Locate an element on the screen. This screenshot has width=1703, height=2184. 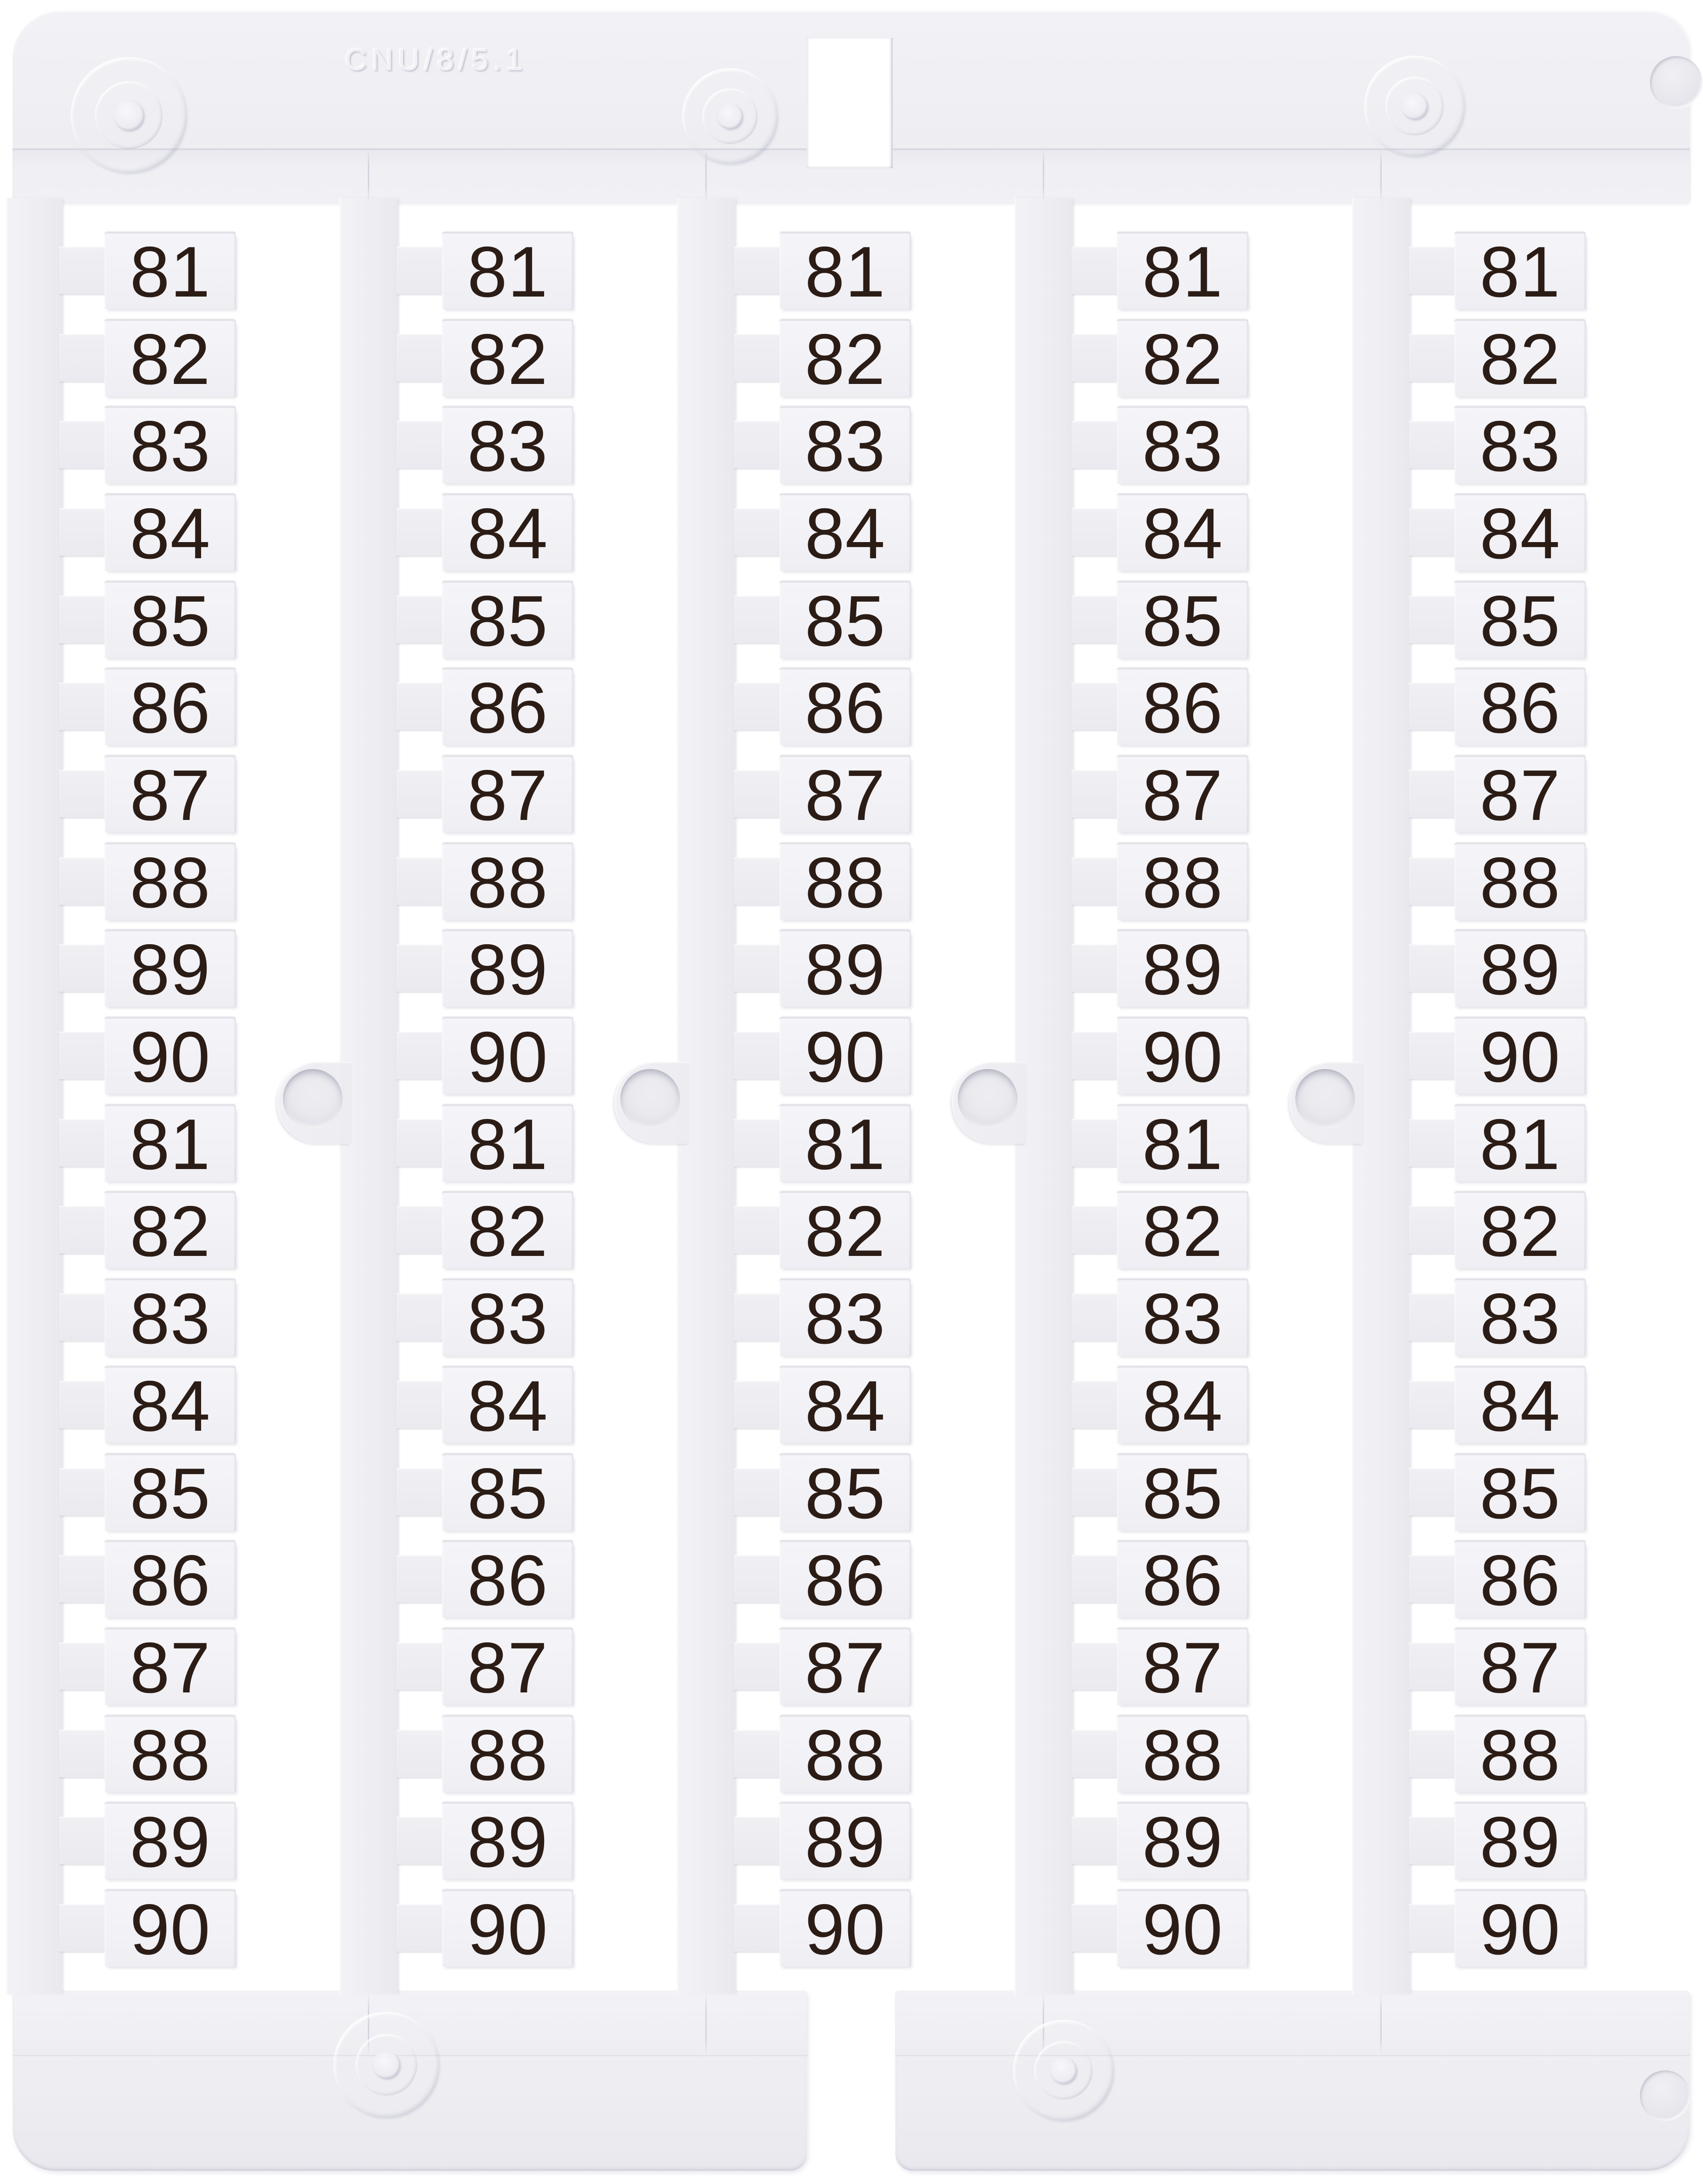
ejector-pin-dimple is located at coordinates (1665, 2095).